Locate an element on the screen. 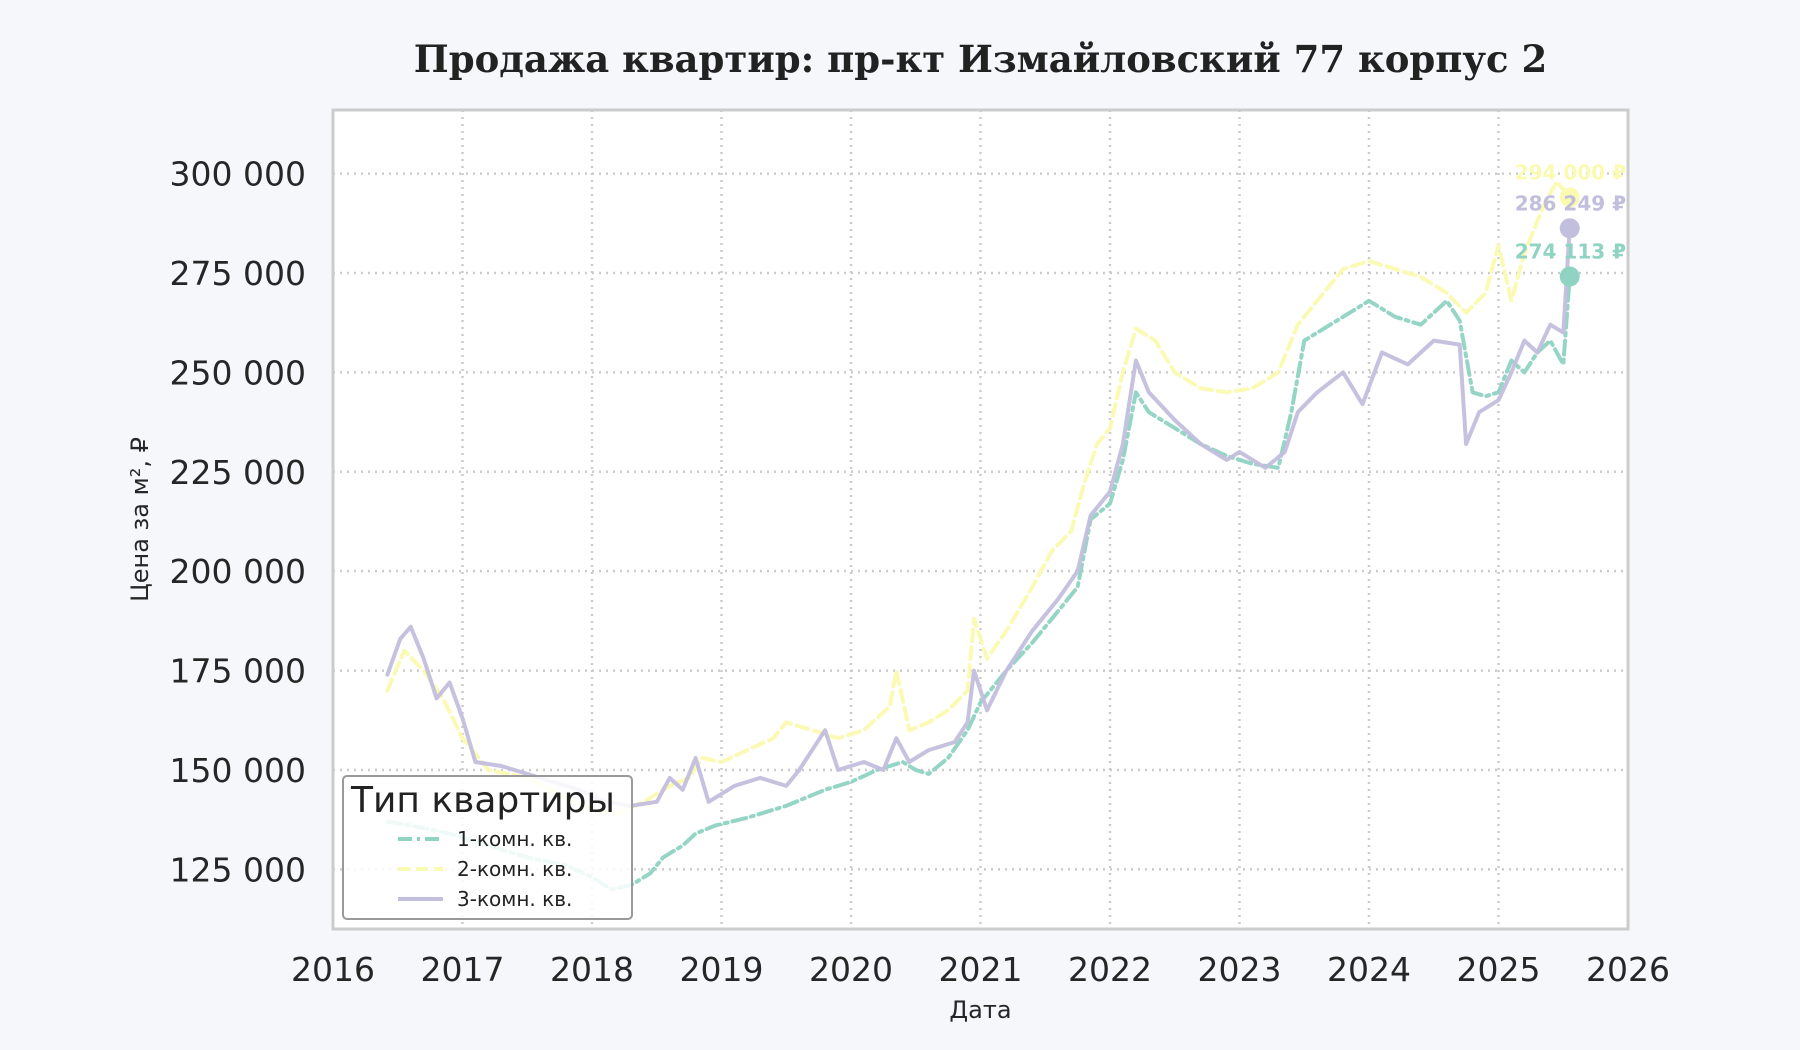  x-tick-label: 2016 is located at coordinates (333, 969).